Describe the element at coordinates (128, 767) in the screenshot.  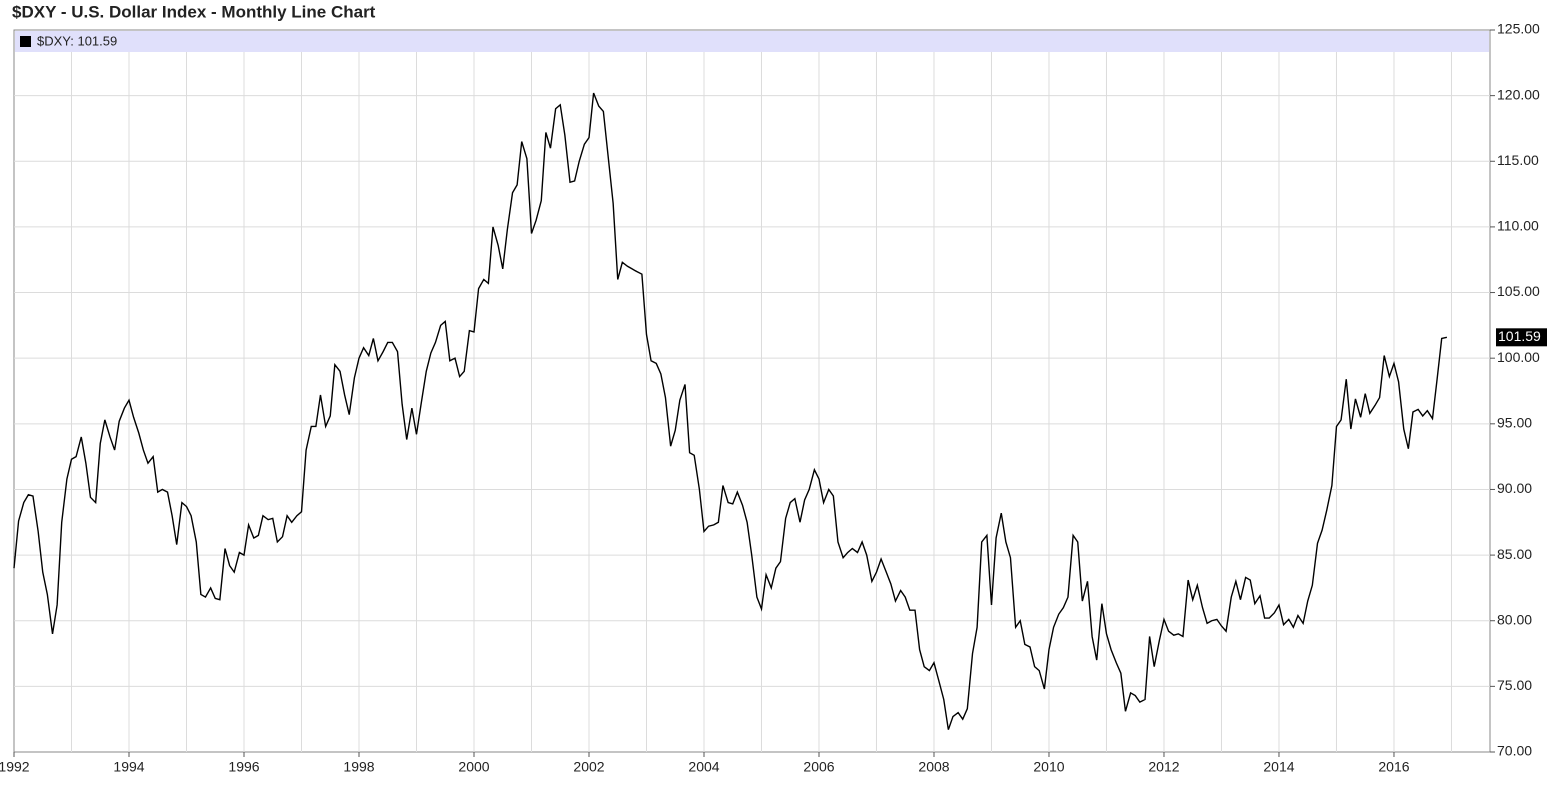
I see `x-tick-label: 1994` at that location.